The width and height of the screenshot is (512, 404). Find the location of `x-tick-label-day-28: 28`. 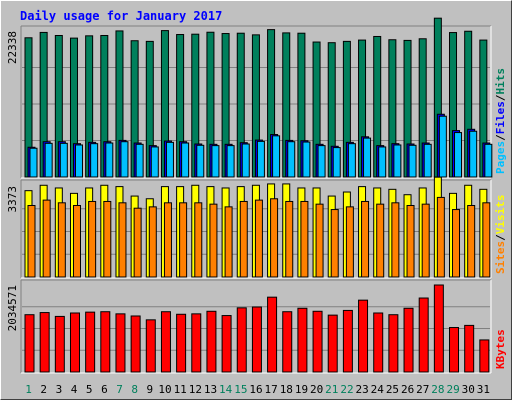

x-tick-label-day-28: 28 is located at coordinates (437, 389).